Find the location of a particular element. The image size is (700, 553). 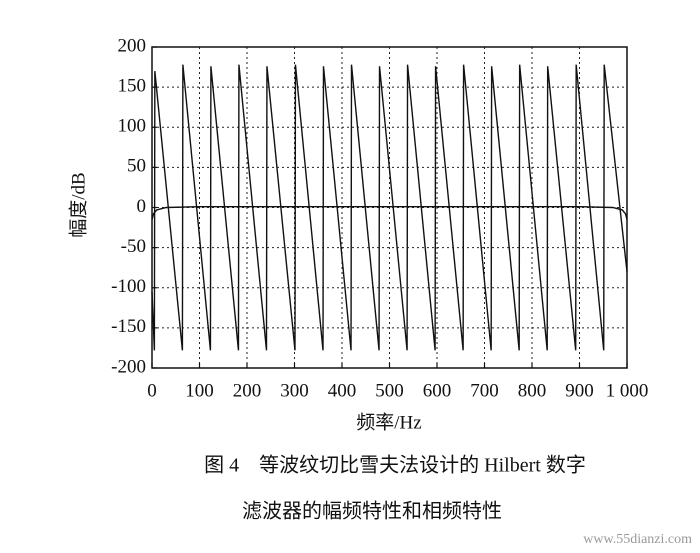

y-tick-label: -100 is located at coordinates (128, 286).